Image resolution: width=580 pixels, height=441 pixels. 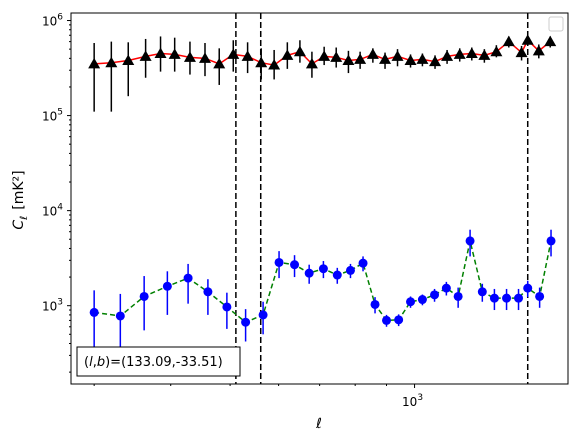 I want to click on svg-text:Cℓ[mK²]: Cℓ [mK²], so click(x=20, y=199).